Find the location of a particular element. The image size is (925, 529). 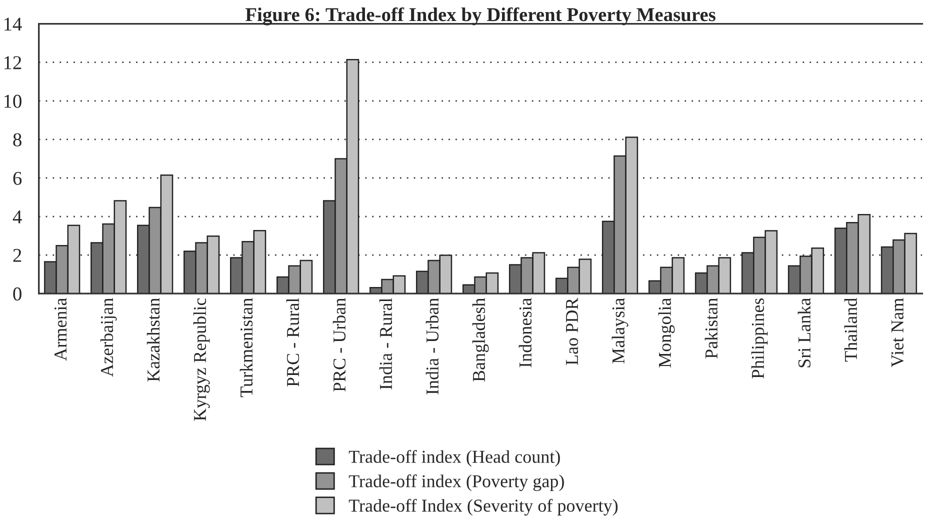

chart-title: Figure 6: Trade-off Index by Different Poverty Measures is located at coordinates (480, 16).